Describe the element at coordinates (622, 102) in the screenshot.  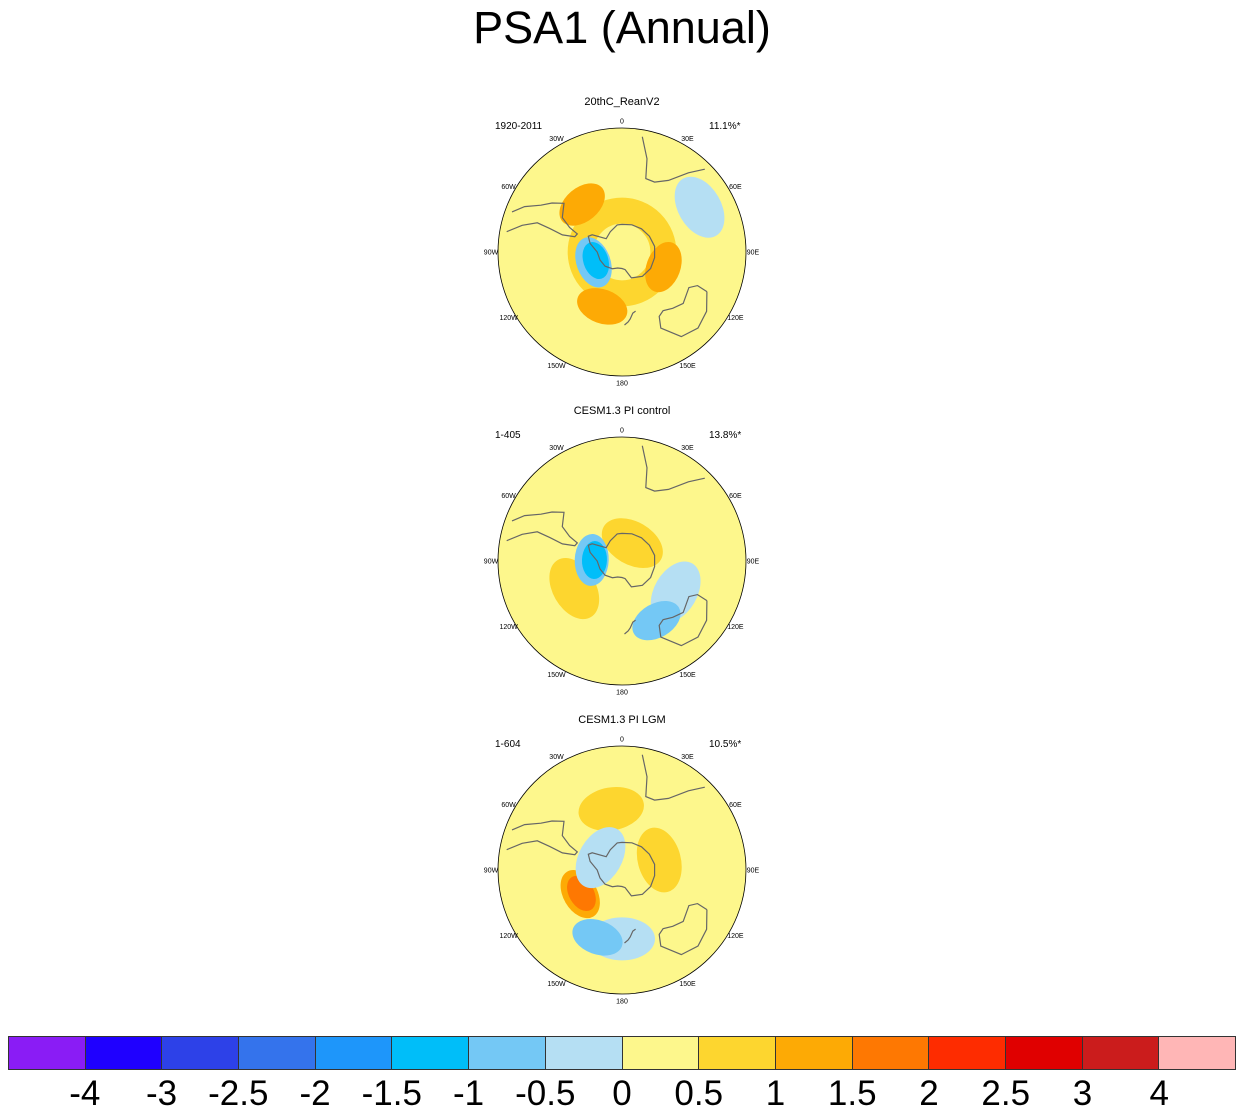
I see `panel-title: 20thC_ReanV2` at that location.